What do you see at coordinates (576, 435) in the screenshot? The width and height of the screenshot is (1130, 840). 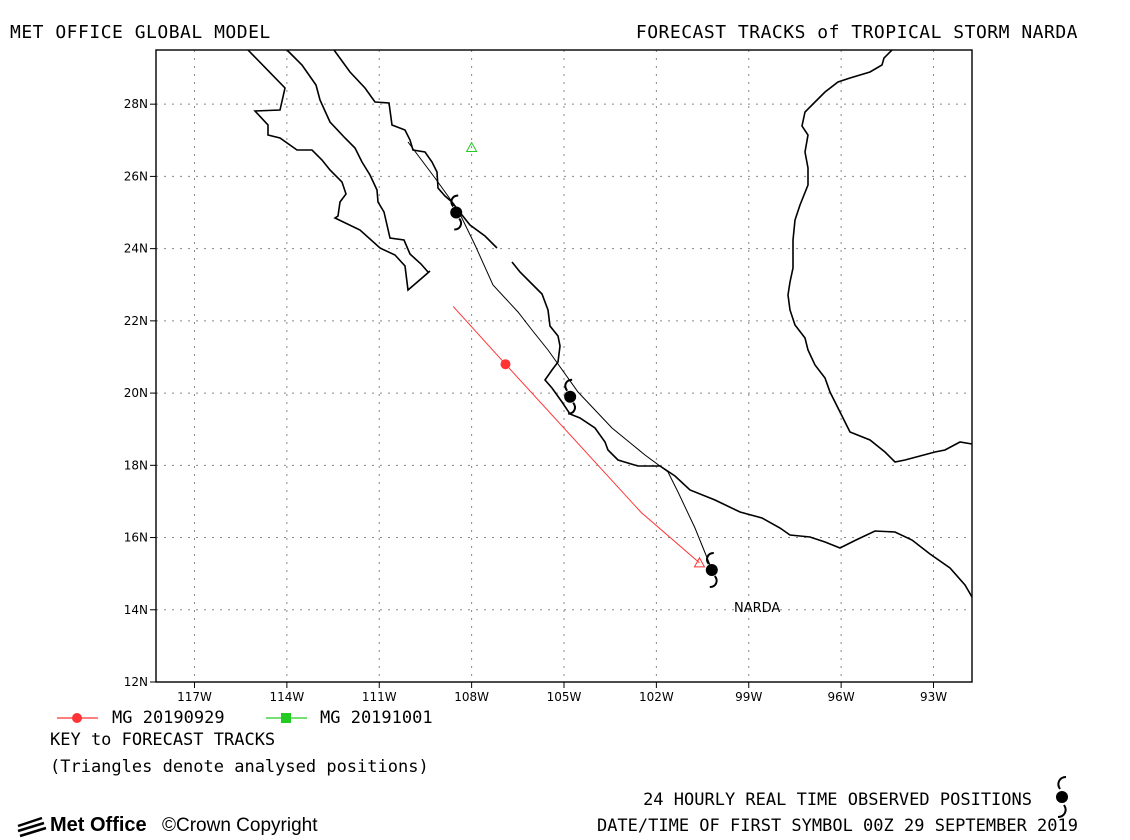 I see `forecast-track-line` at bounding box center [576, 435].